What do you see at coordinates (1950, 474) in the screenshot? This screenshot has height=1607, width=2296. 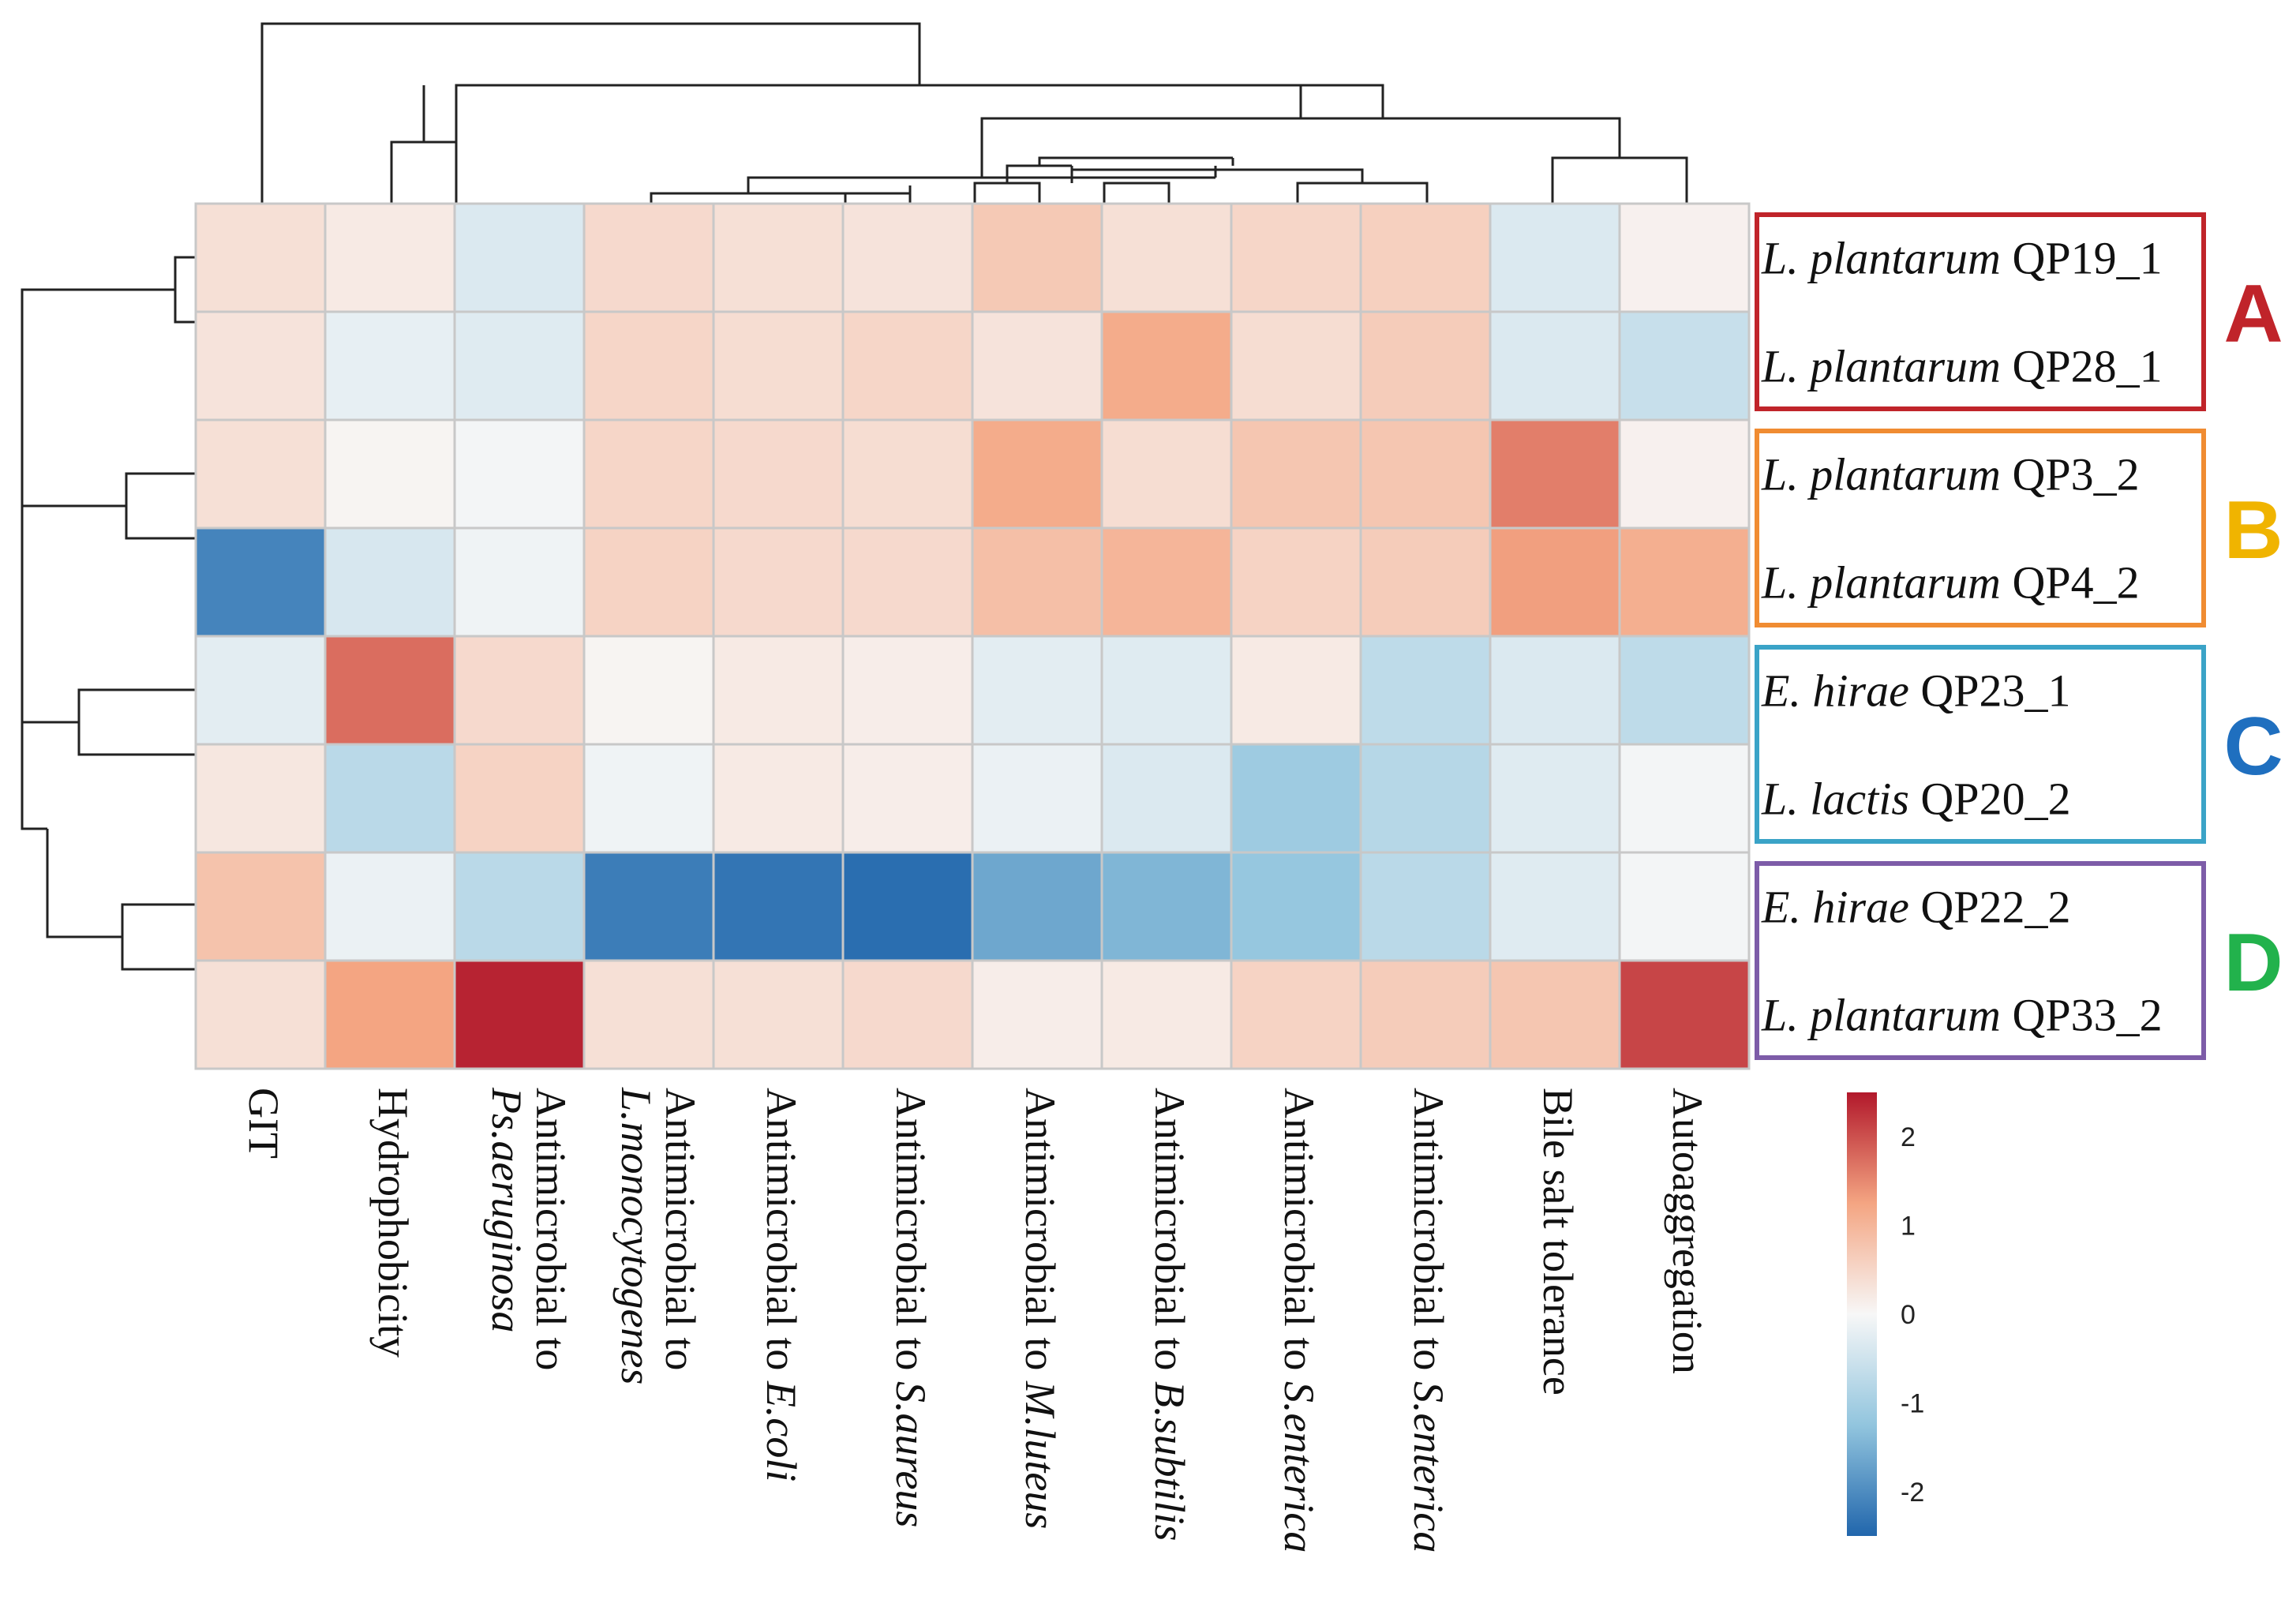 I see `row-label: L. plantarum QP3_2` at bounding box center [1950, 474].